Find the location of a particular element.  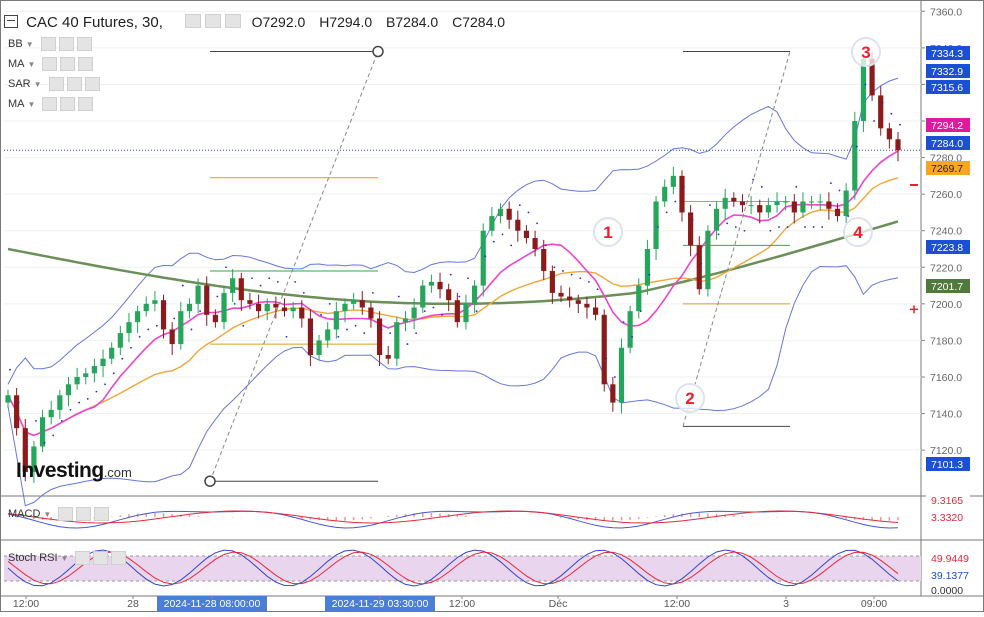

stoch-value-label: 0.0000 is located at coordinates (947, 591).